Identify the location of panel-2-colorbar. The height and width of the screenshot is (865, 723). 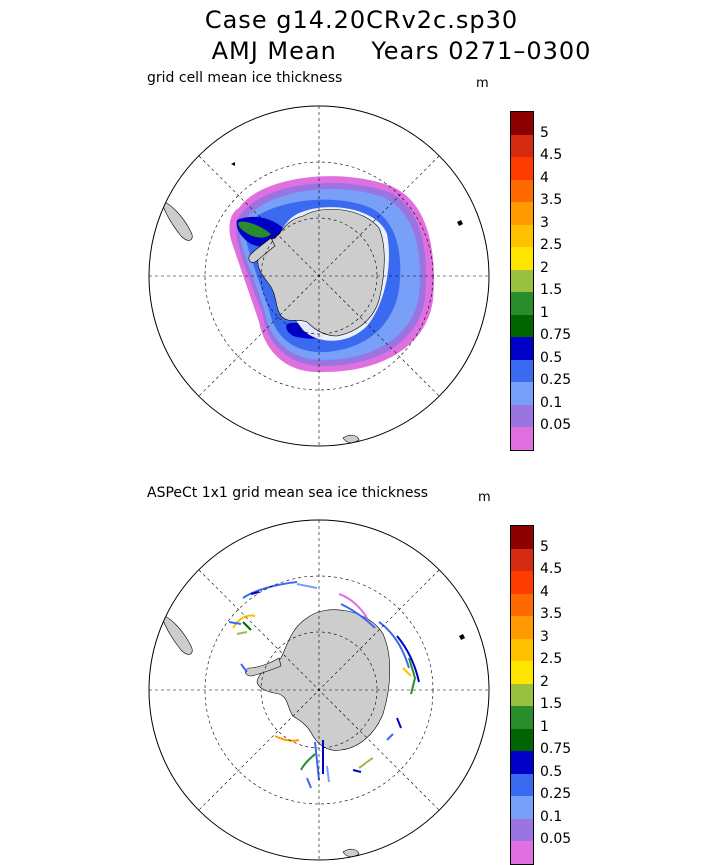
(522, 695).